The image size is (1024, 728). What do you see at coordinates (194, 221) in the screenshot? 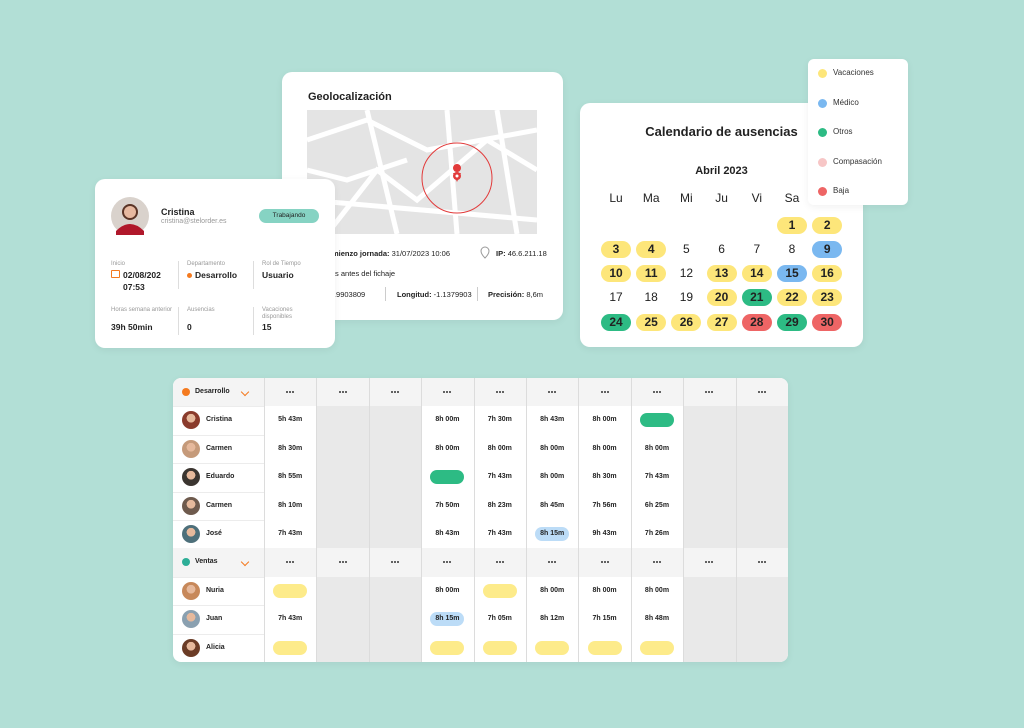
I see `profile-email: cristina@stelorder.es` at bounding box center [194, 221].